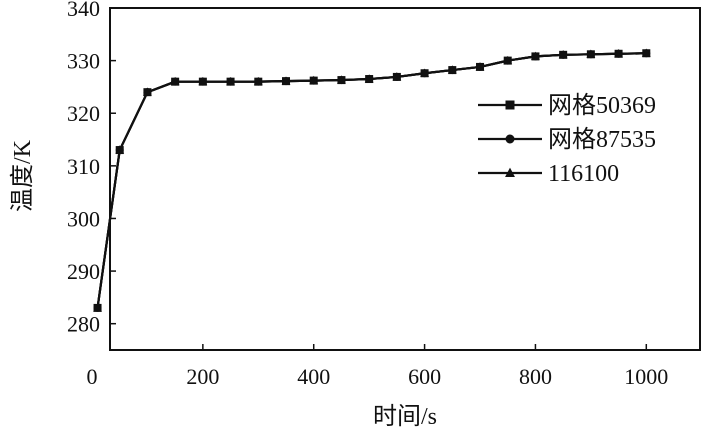 Image resolution: width=708 pixels, height=433 pixels. What do you see at coordinates (602, 139) in the screenshot?
I see `legend-label: 网格87535` at bounding box center [602, 139].